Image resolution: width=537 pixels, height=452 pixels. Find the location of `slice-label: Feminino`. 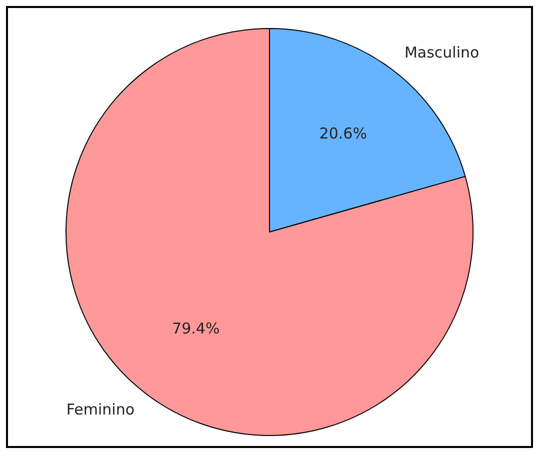

slice-label: Feminino is located at coordinates (100, 409).